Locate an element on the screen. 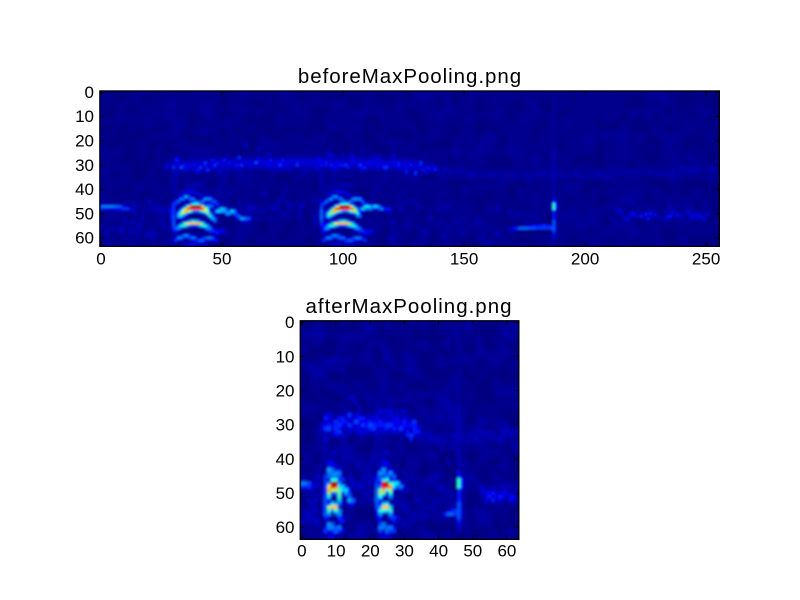  svg-text: beforeMaxPooling.png is located at coordinates (410, 76).